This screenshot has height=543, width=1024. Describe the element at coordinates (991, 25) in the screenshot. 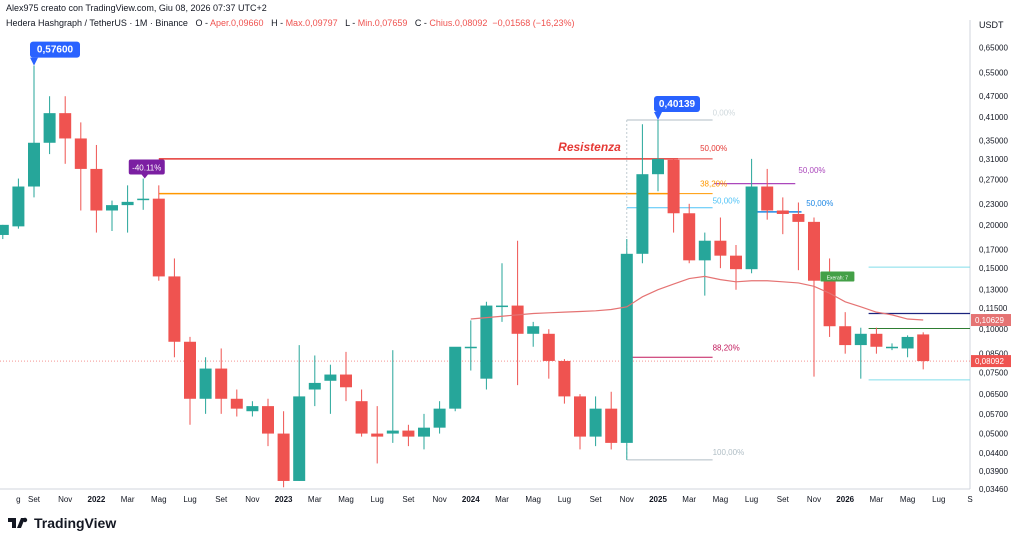

I see `y-axis-unit: USDT` at that location.